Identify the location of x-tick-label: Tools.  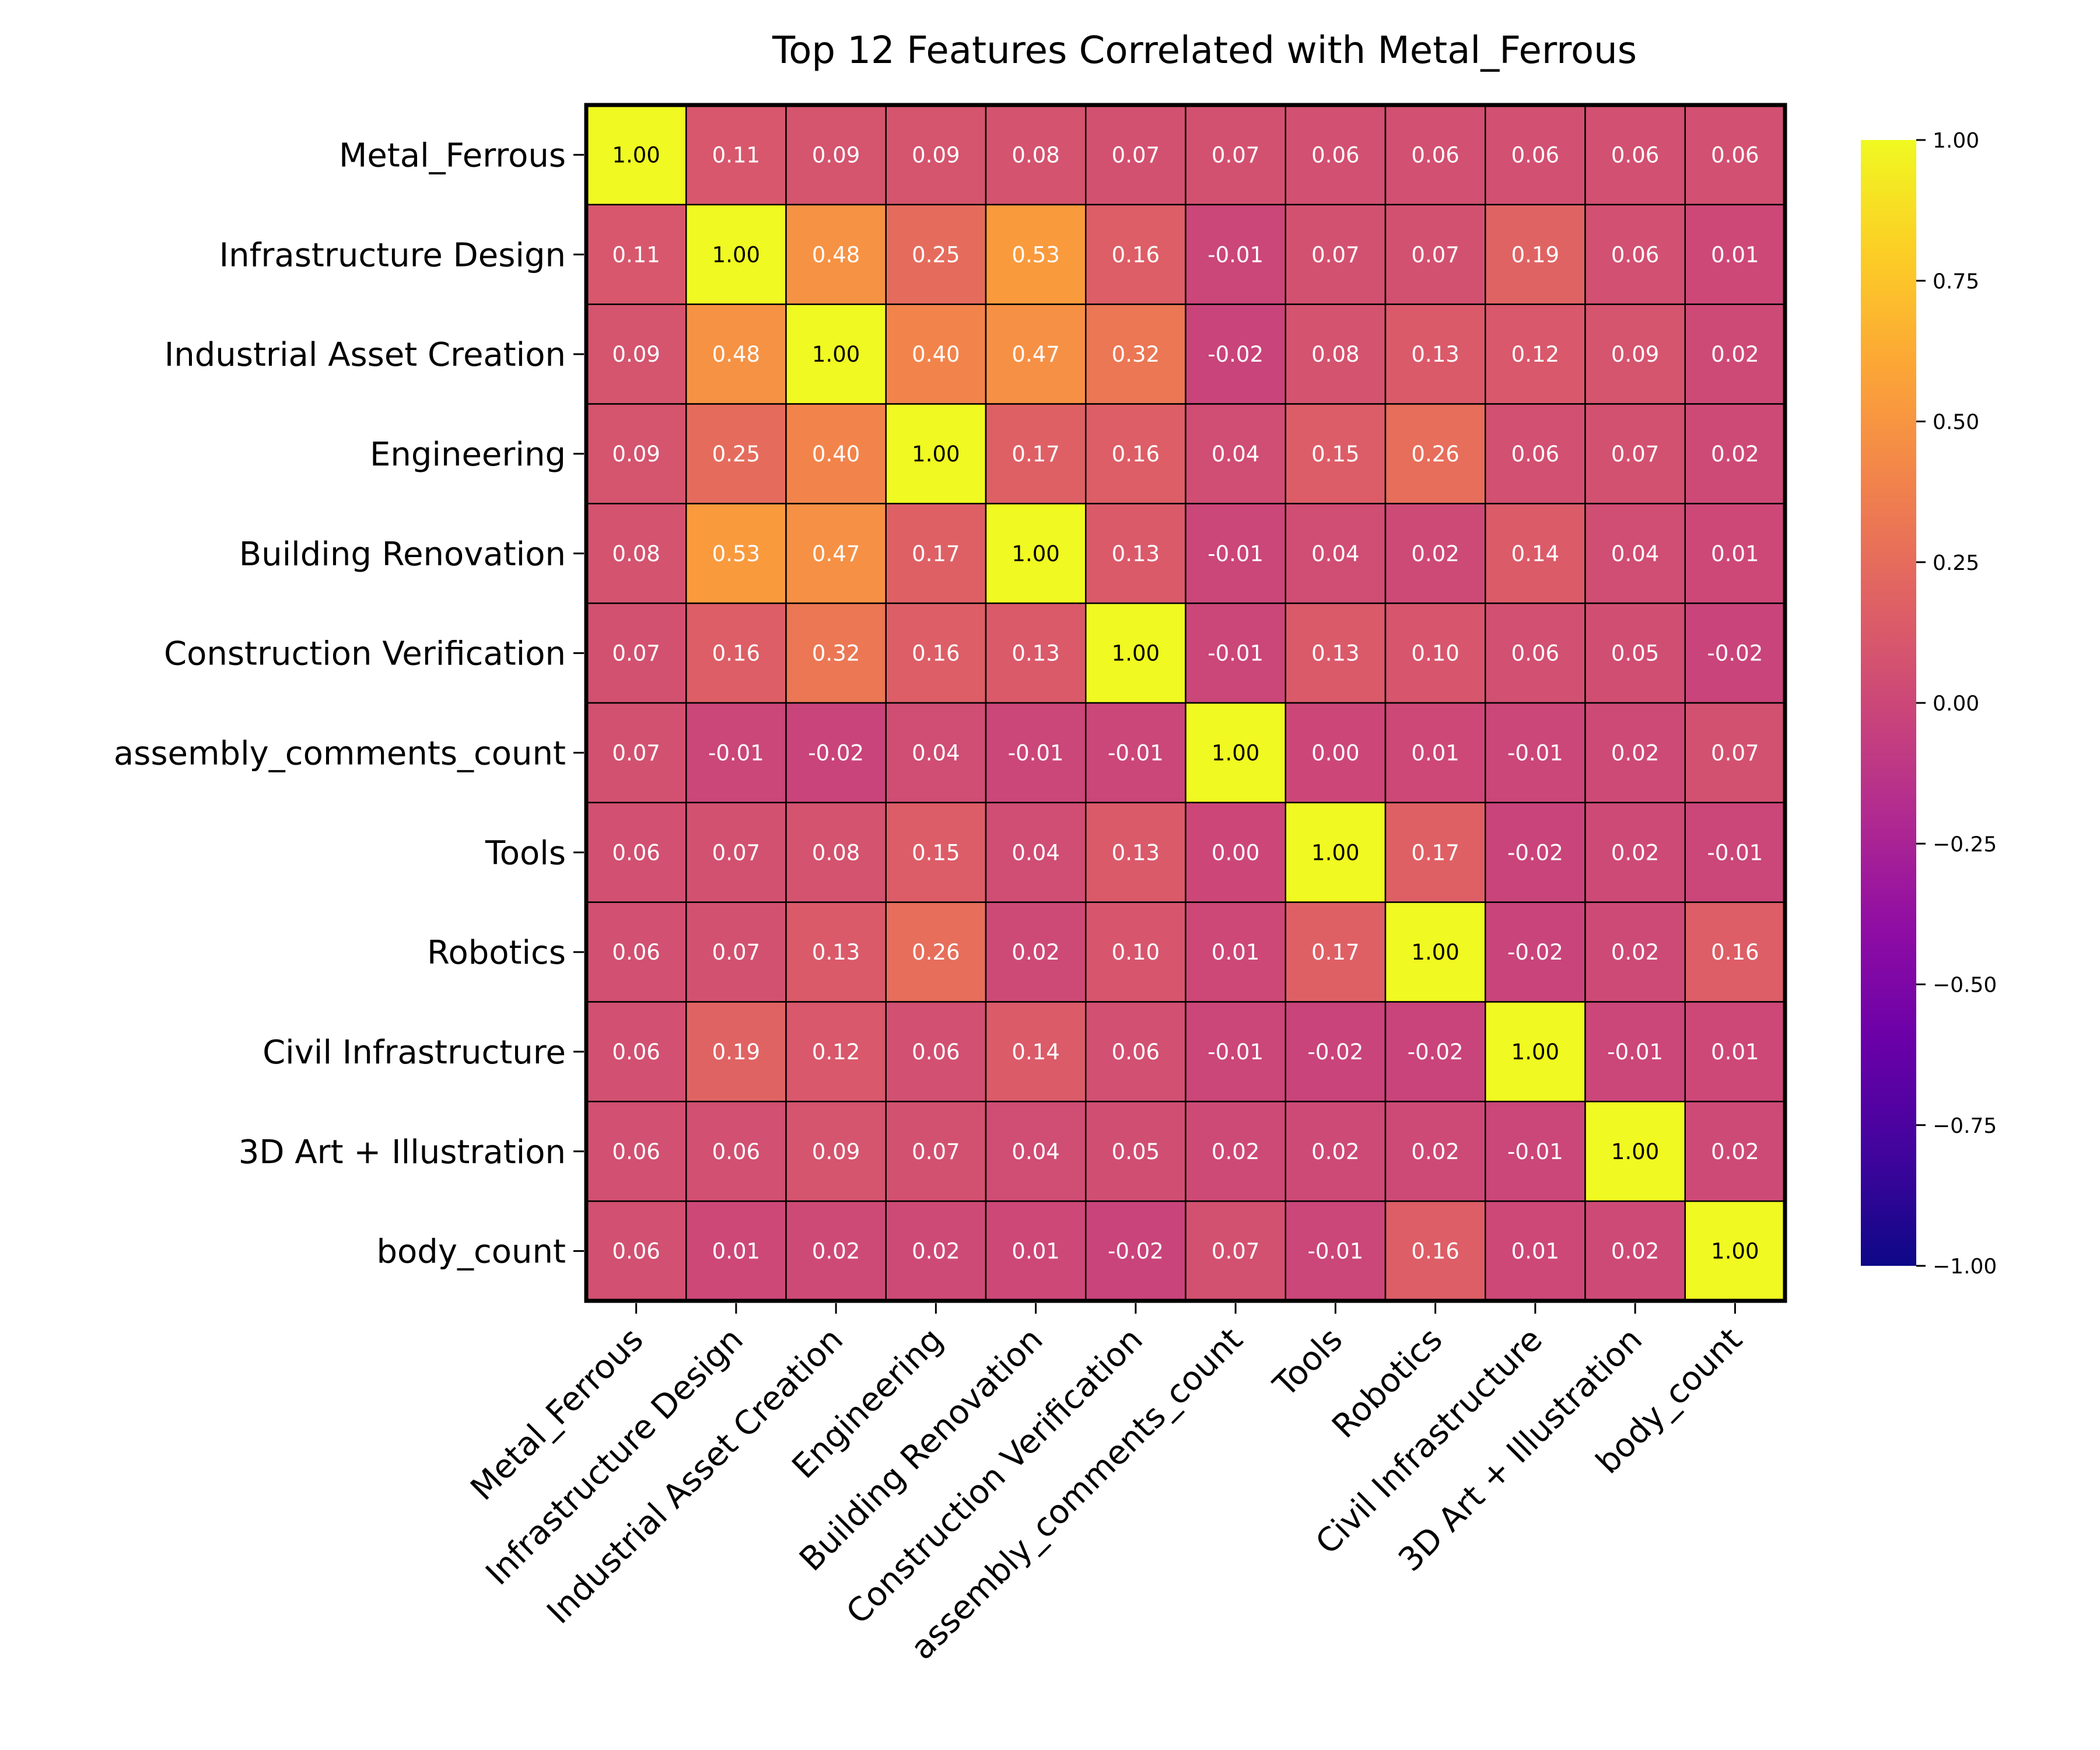
(1308, 1363).